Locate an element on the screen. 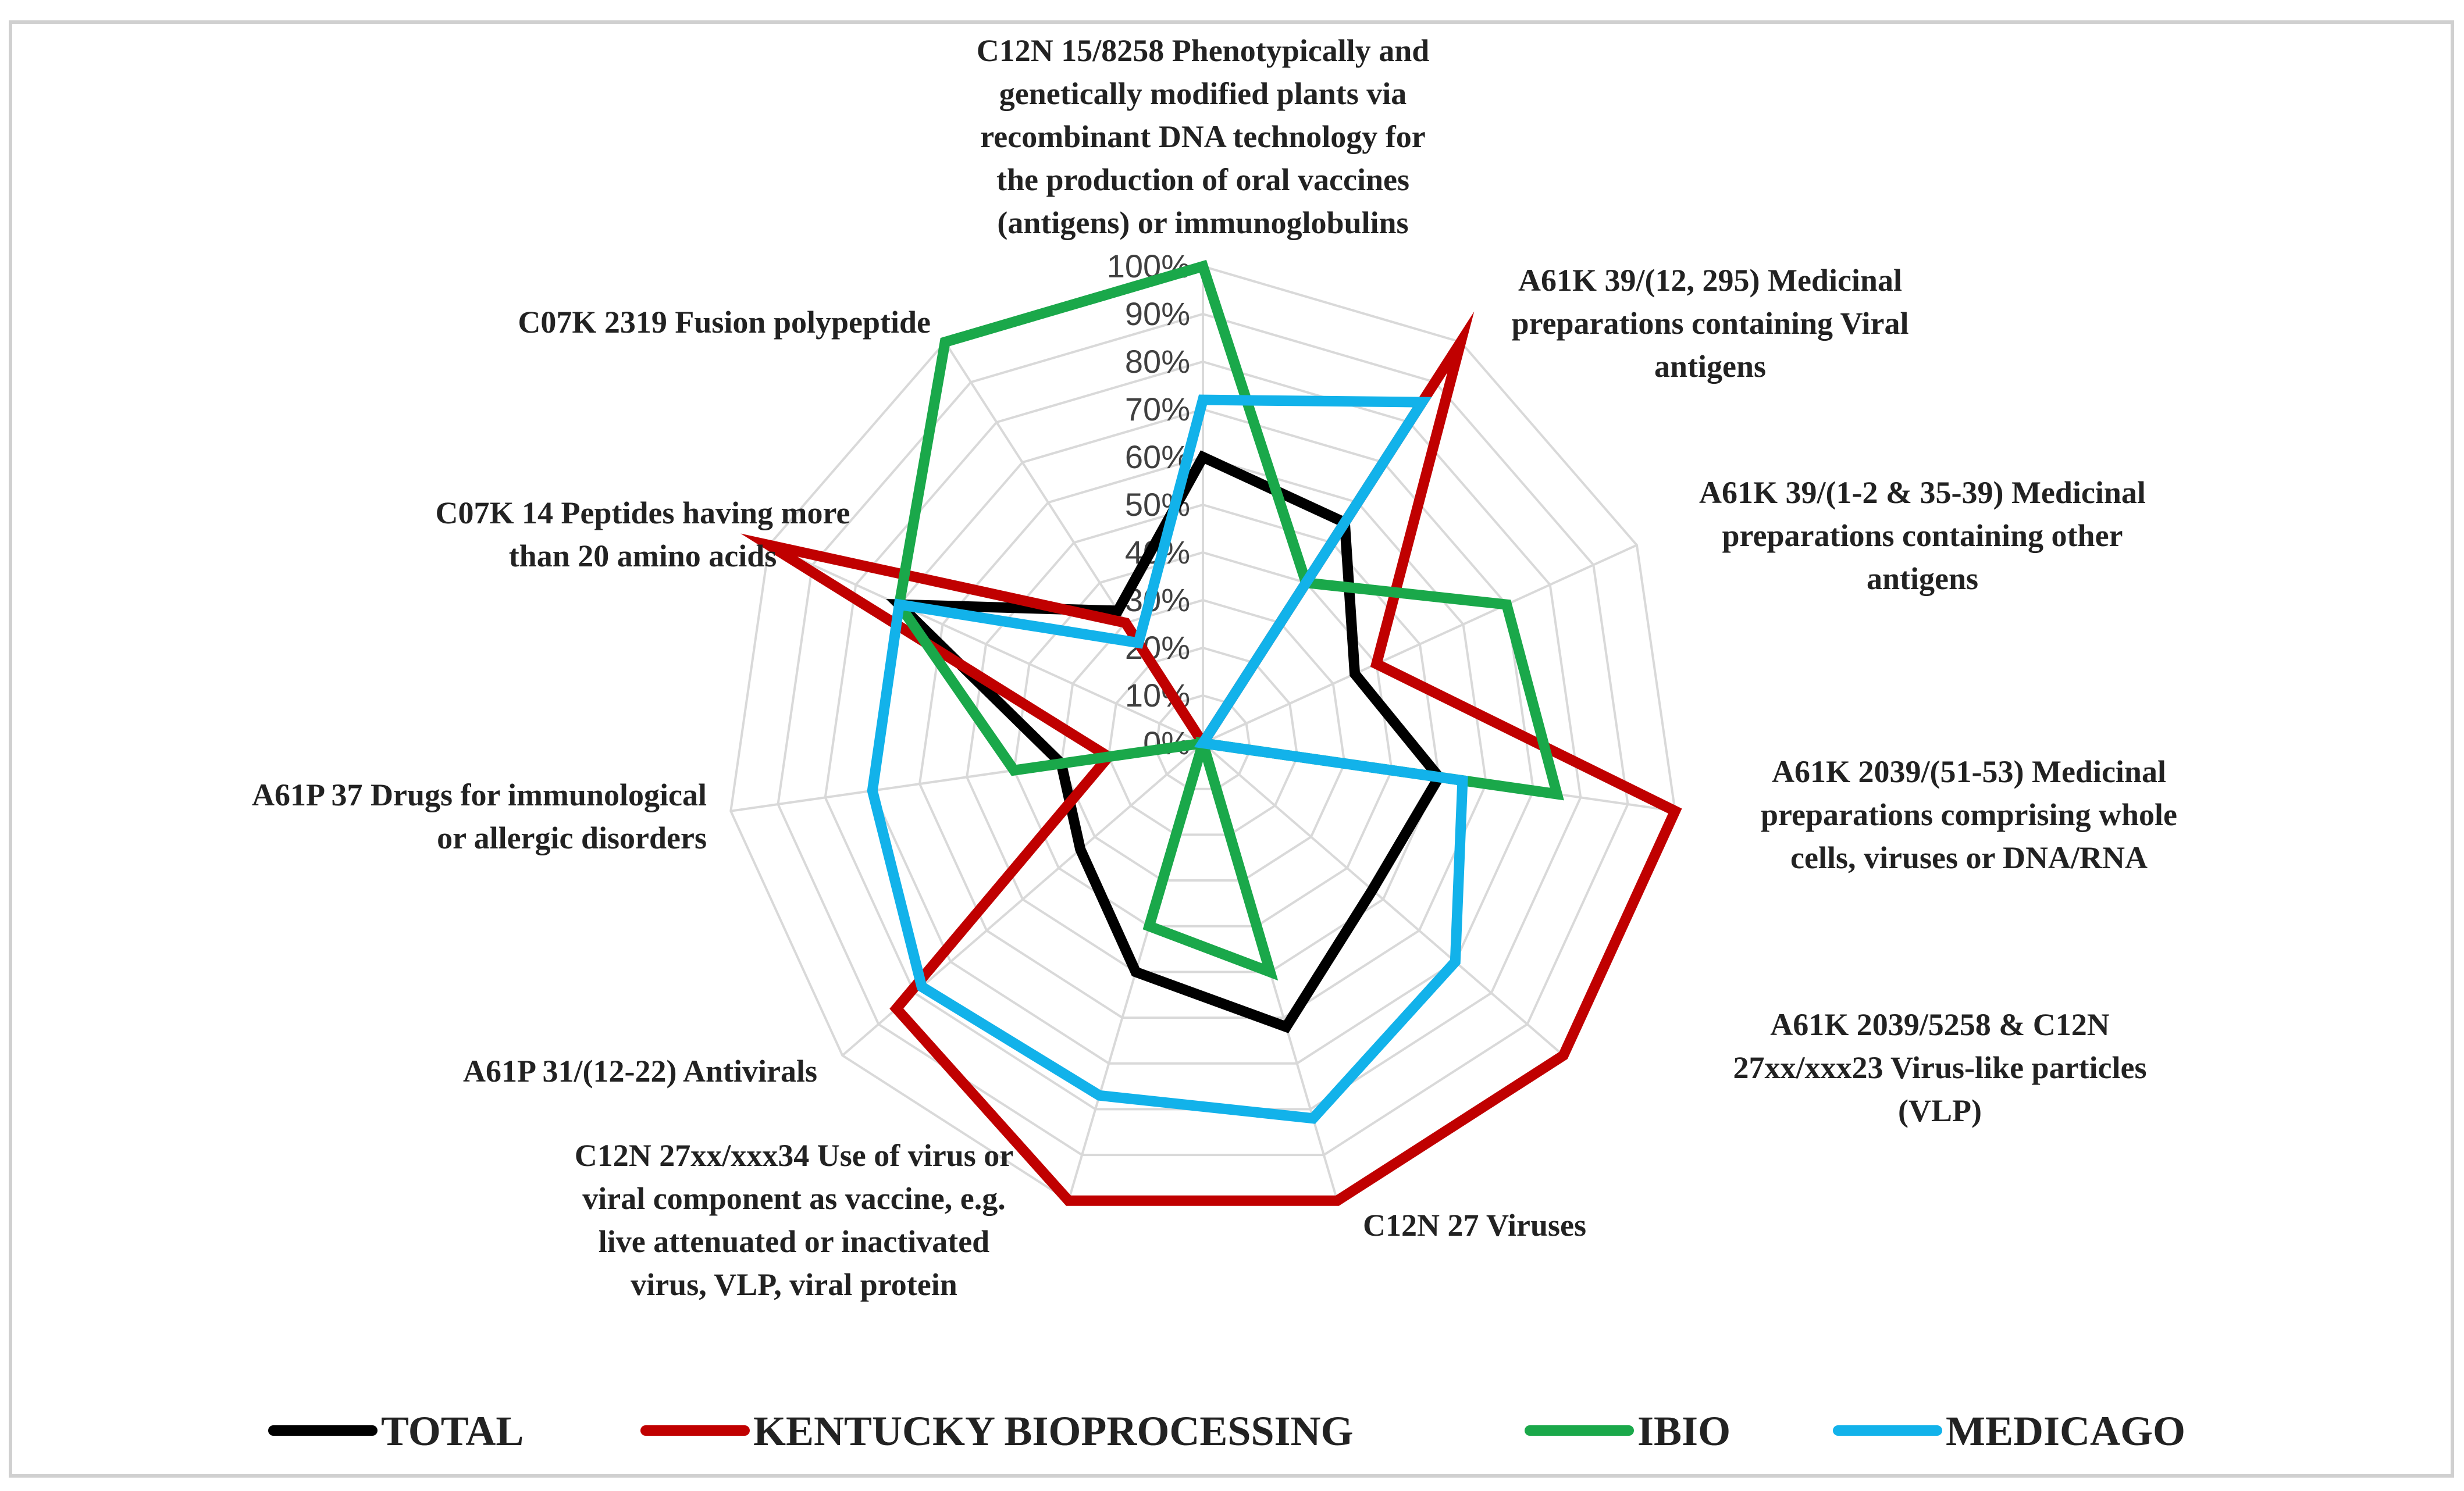  legend-item-kentucky-bioprocessing: KENTUCKY BIOPROCESSING is located at coordinates (997, 1431).